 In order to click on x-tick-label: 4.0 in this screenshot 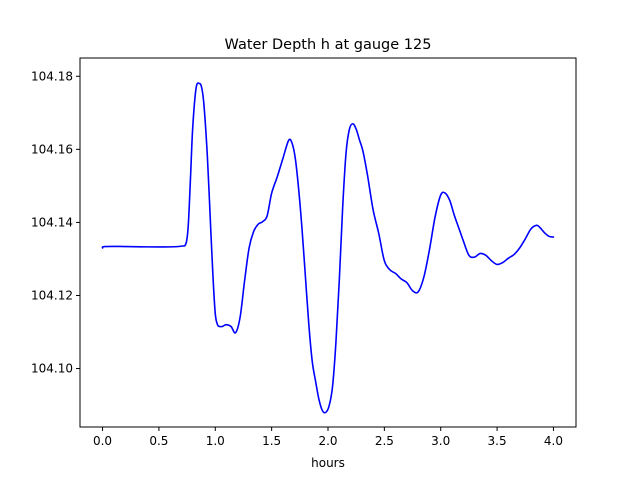, I will do `click(553, 441)`.